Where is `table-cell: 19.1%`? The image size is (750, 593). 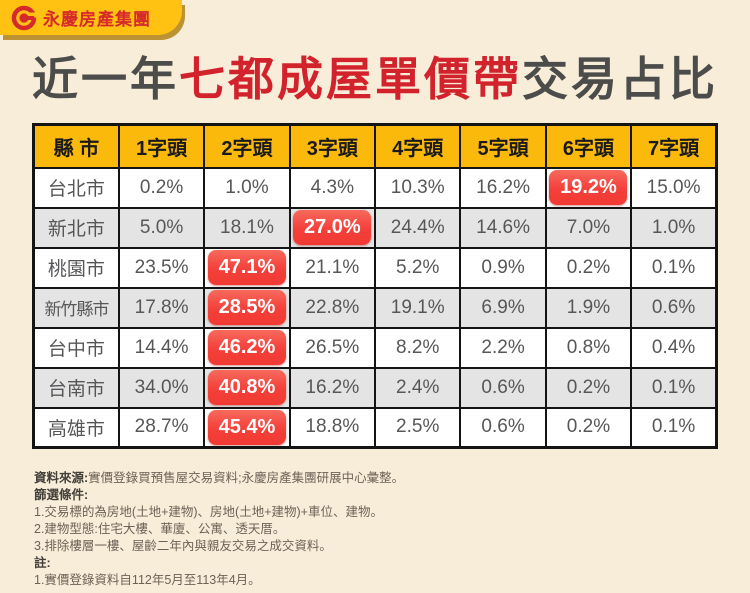 table-cell: 19.1% is located at coordinates (417, 307).